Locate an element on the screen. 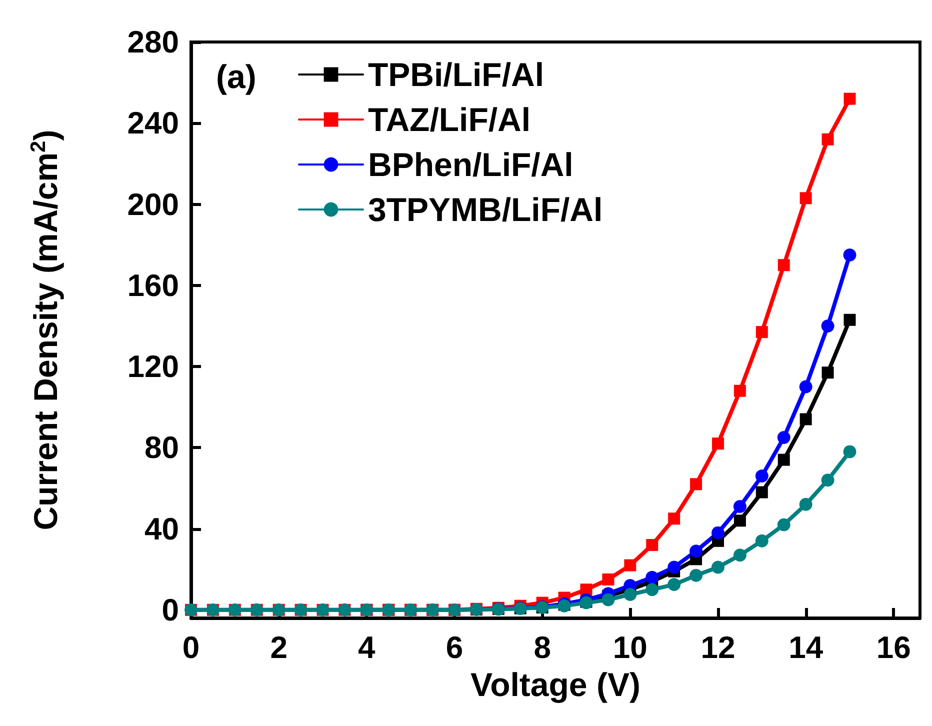 Image resolution: width=932 pixels, height=726 pixels. x-tick-label: 8 is located at coordinates (542, 647).